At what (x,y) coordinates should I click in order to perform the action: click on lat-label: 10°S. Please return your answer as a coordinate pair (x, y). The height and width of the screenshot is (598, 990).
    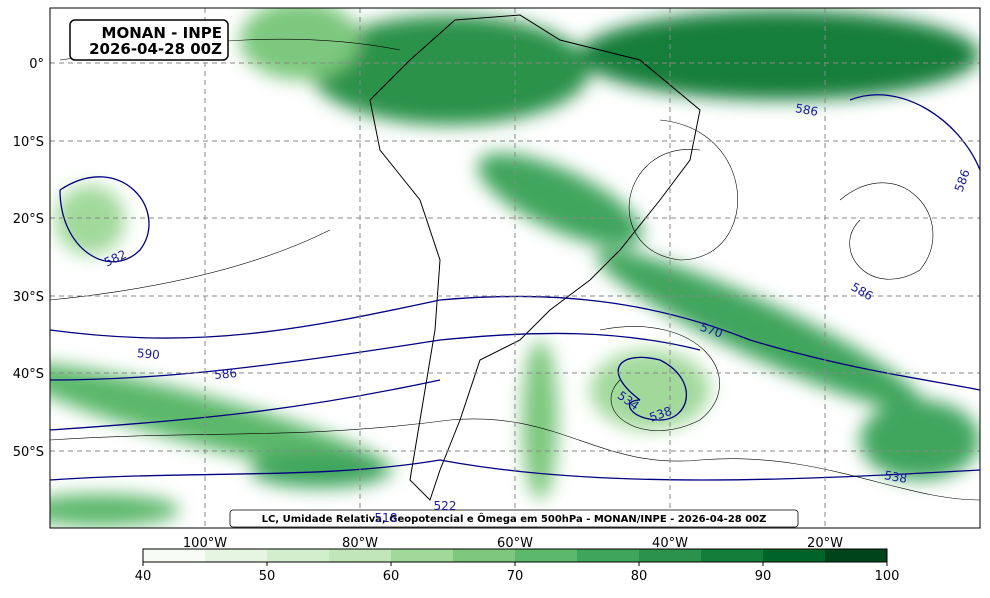
    Looking at the image, I should click on (28, 142).